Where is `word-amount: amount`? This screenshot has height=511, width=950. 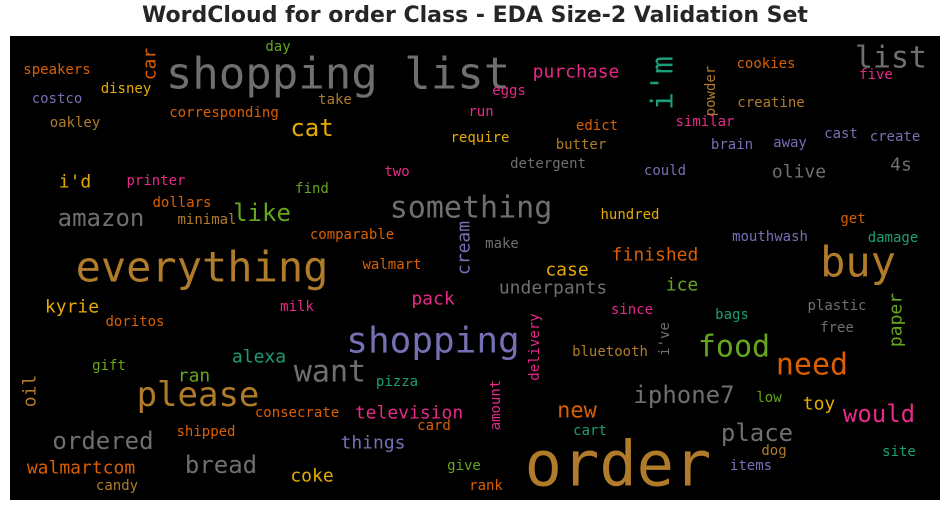
word-amount: amount is located at coordinates (496, 405).